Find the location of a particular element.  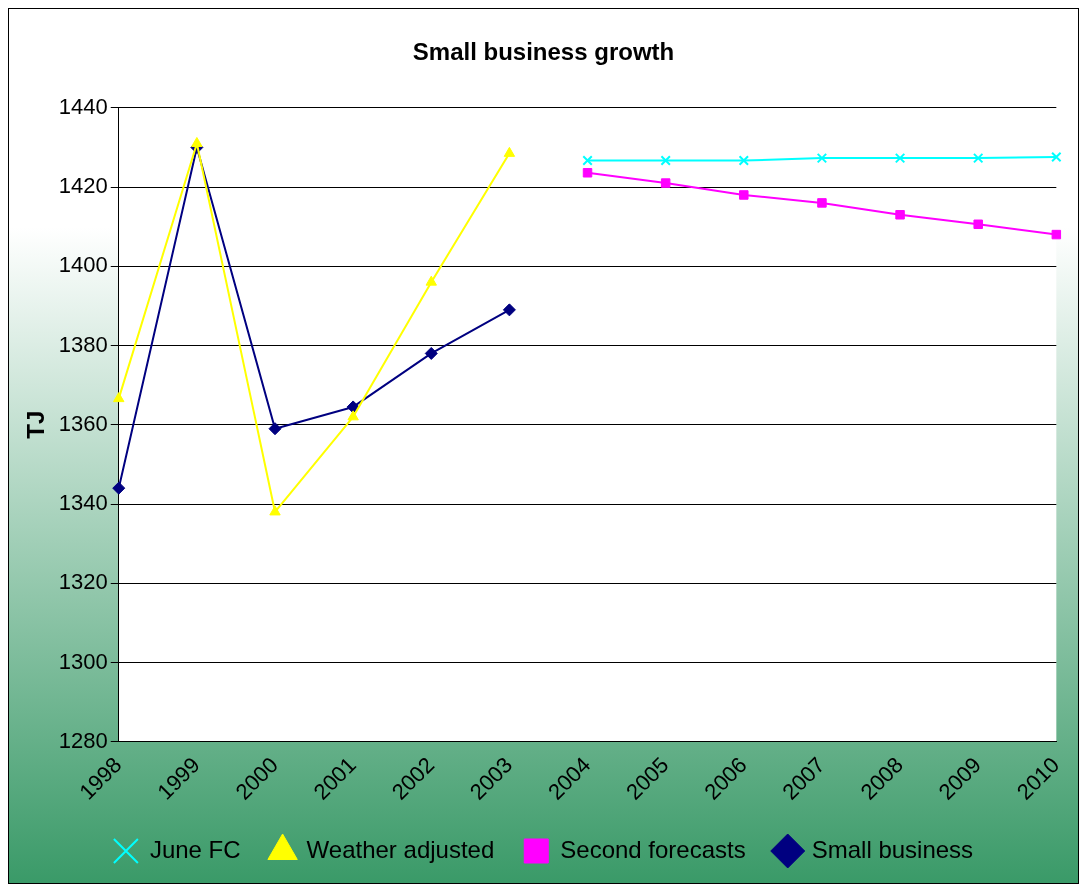

y-tick-label: 1440 is located at coordinates (83, 106).